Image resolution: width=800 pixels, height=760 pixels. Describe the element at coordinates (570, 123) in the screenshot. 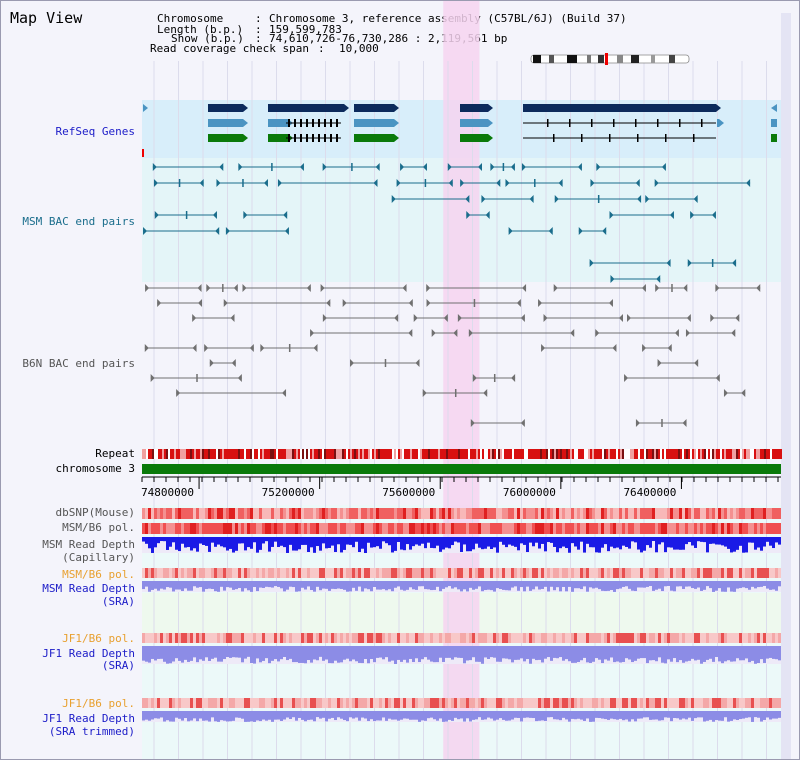

I see `gene-exon` at that location.